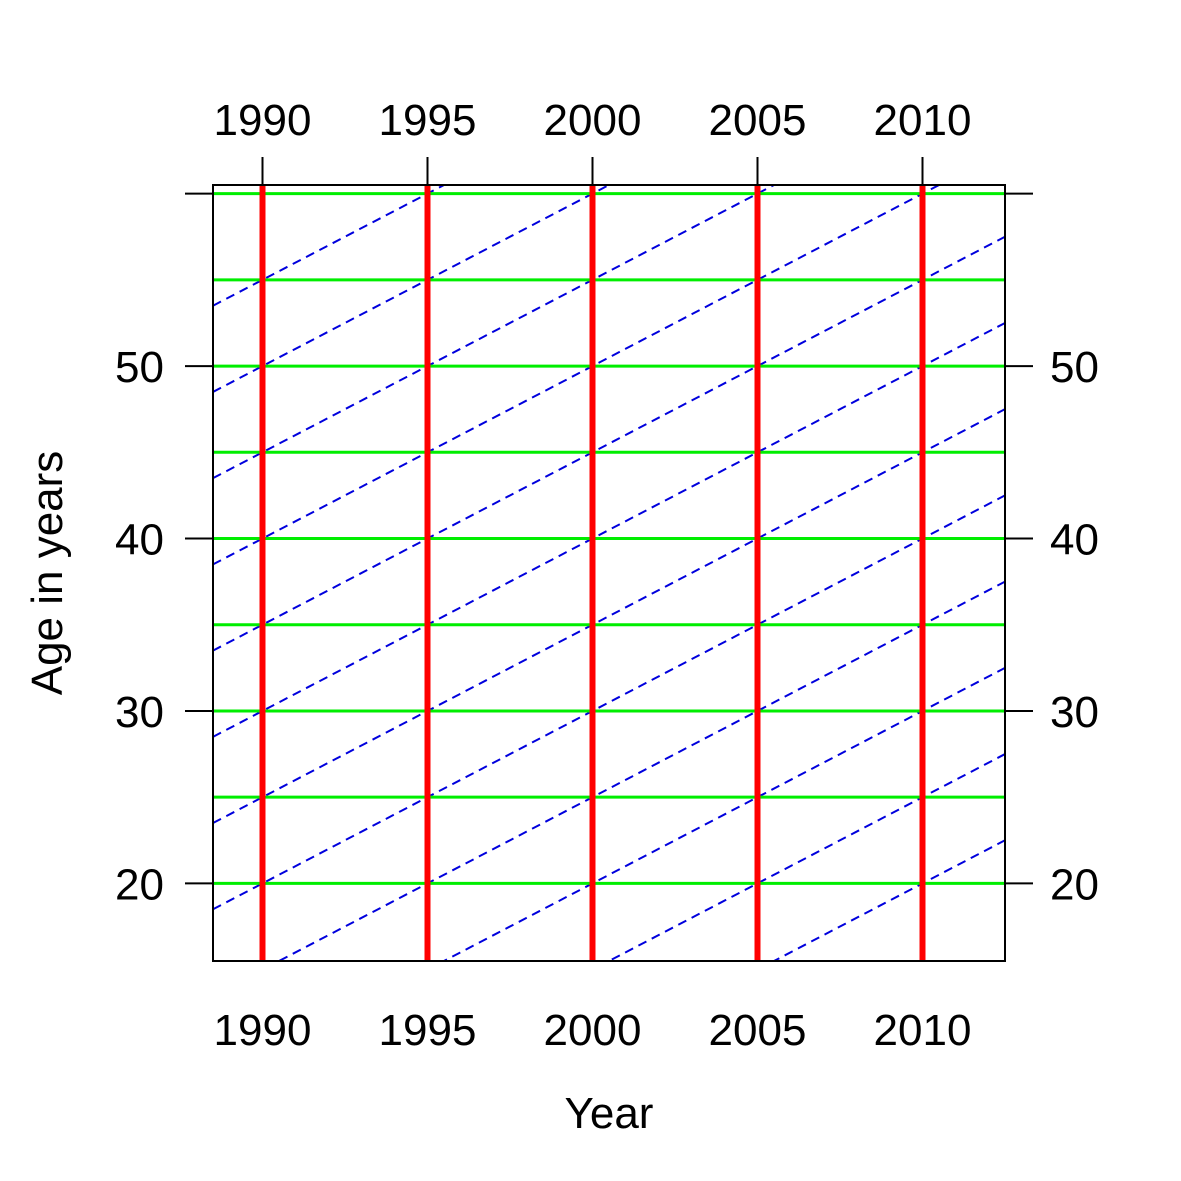 The width and height of the screenshot is (1181, 1181). What do you see at coordinates (758, 1030) in the screenshot?
I see `x-tick-label: 2005` at bounding box center [758, 1030].